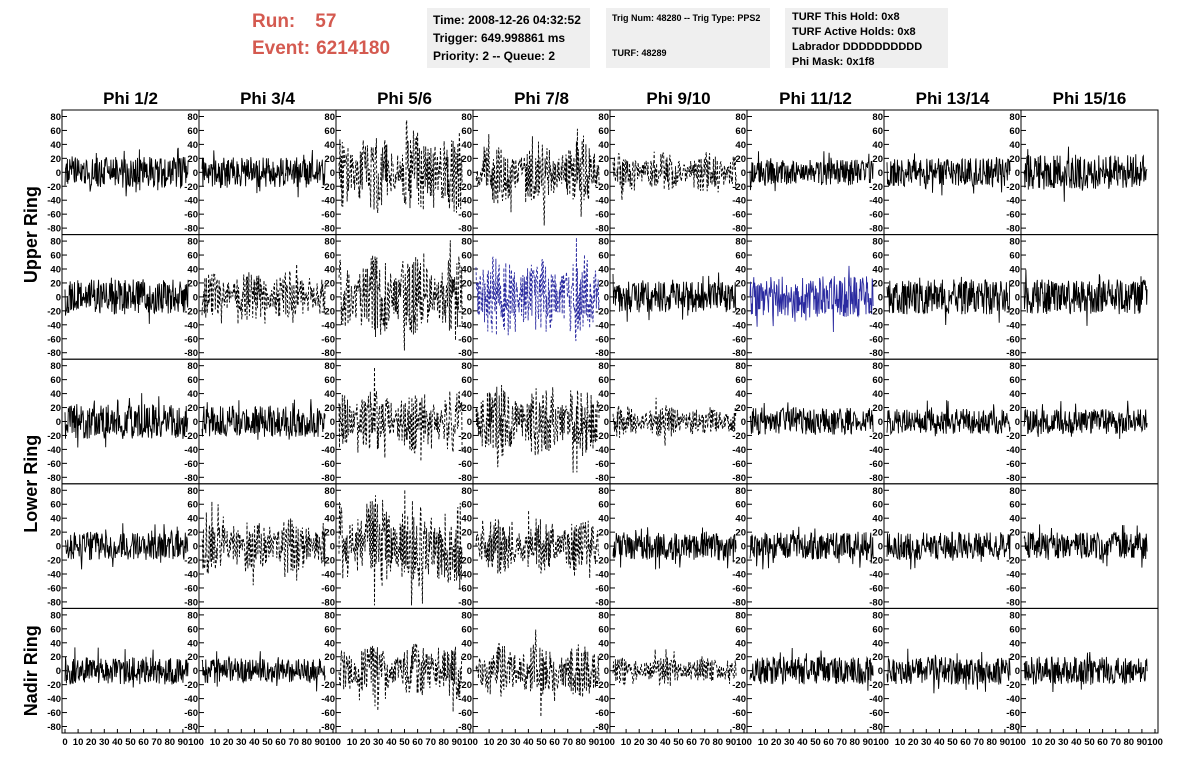 The height and width of the screenshot is (772, 1196). Describe the element at coordinates (704, 742) in the screenshot. I see `x-tick-label: 70` at that location.